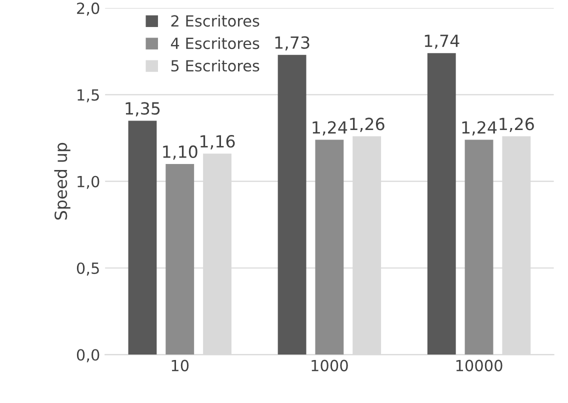 The height and width of the screenshot is (403, 568). What do you see at coordinates (87, 269) in the screenshot?
I see `y-tick-label: 0,5` at bounding box center [87, 269].